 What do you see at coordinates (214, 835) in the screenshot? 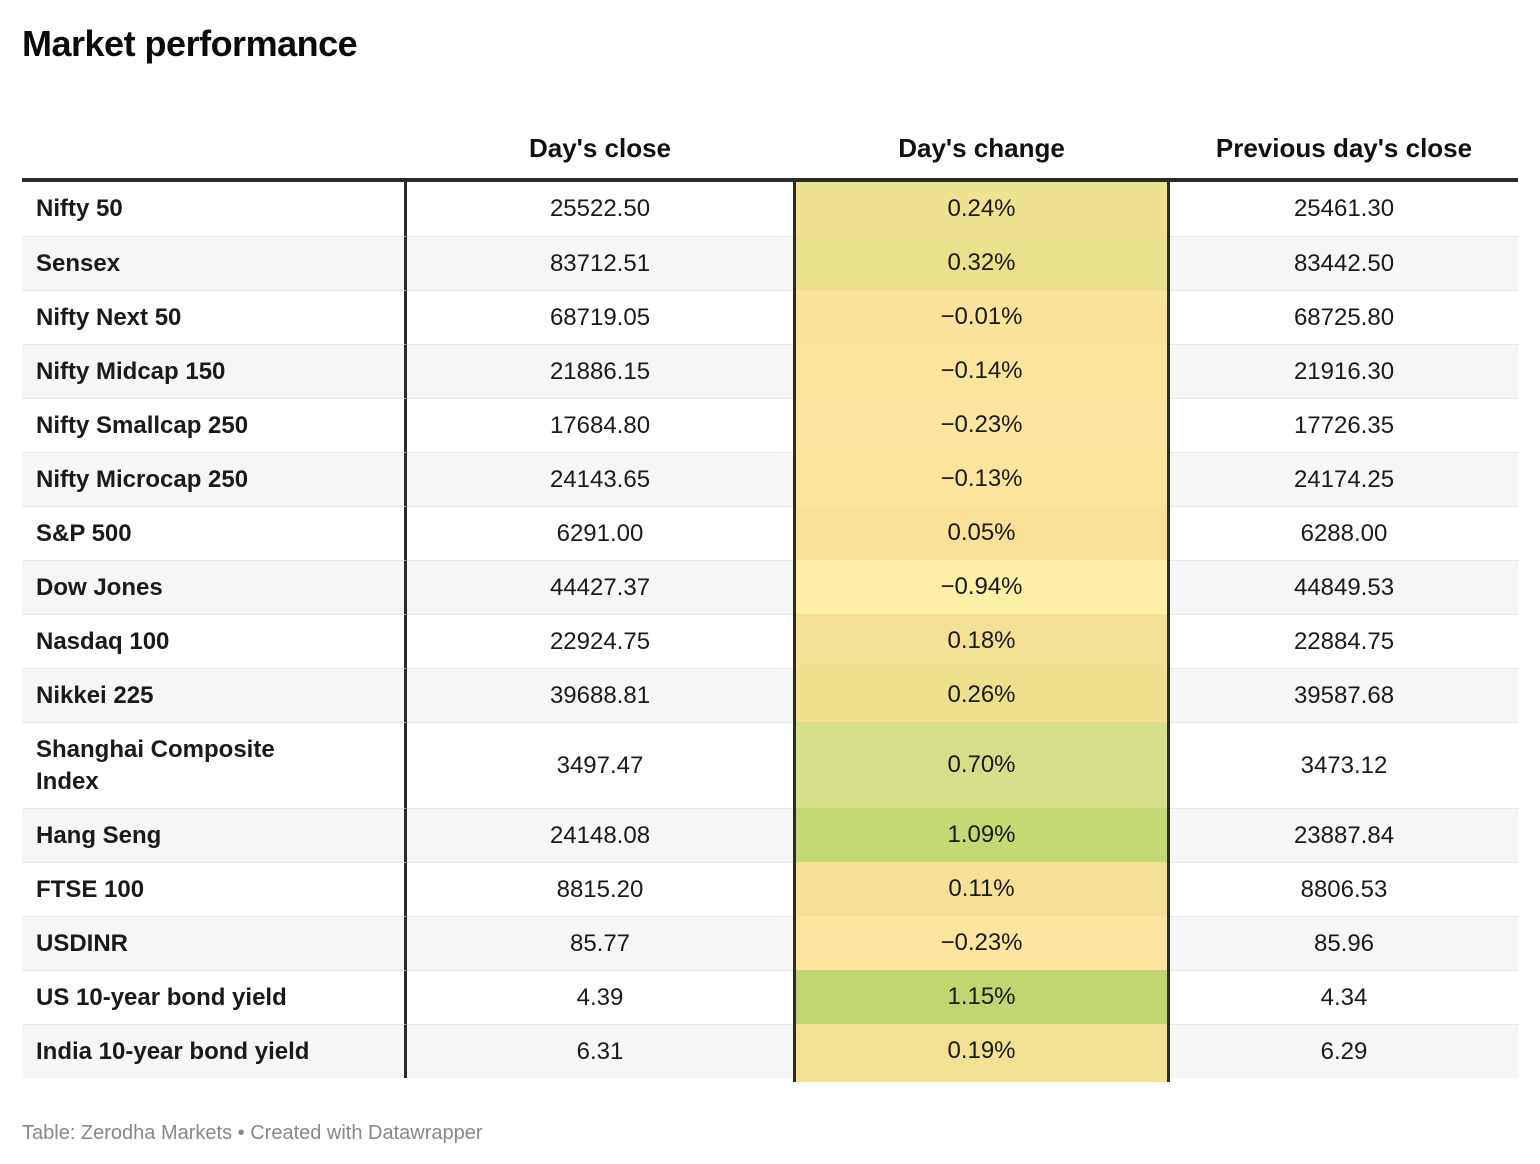
I see `row-label: Hang Seng` at bounding box center [214, 835].